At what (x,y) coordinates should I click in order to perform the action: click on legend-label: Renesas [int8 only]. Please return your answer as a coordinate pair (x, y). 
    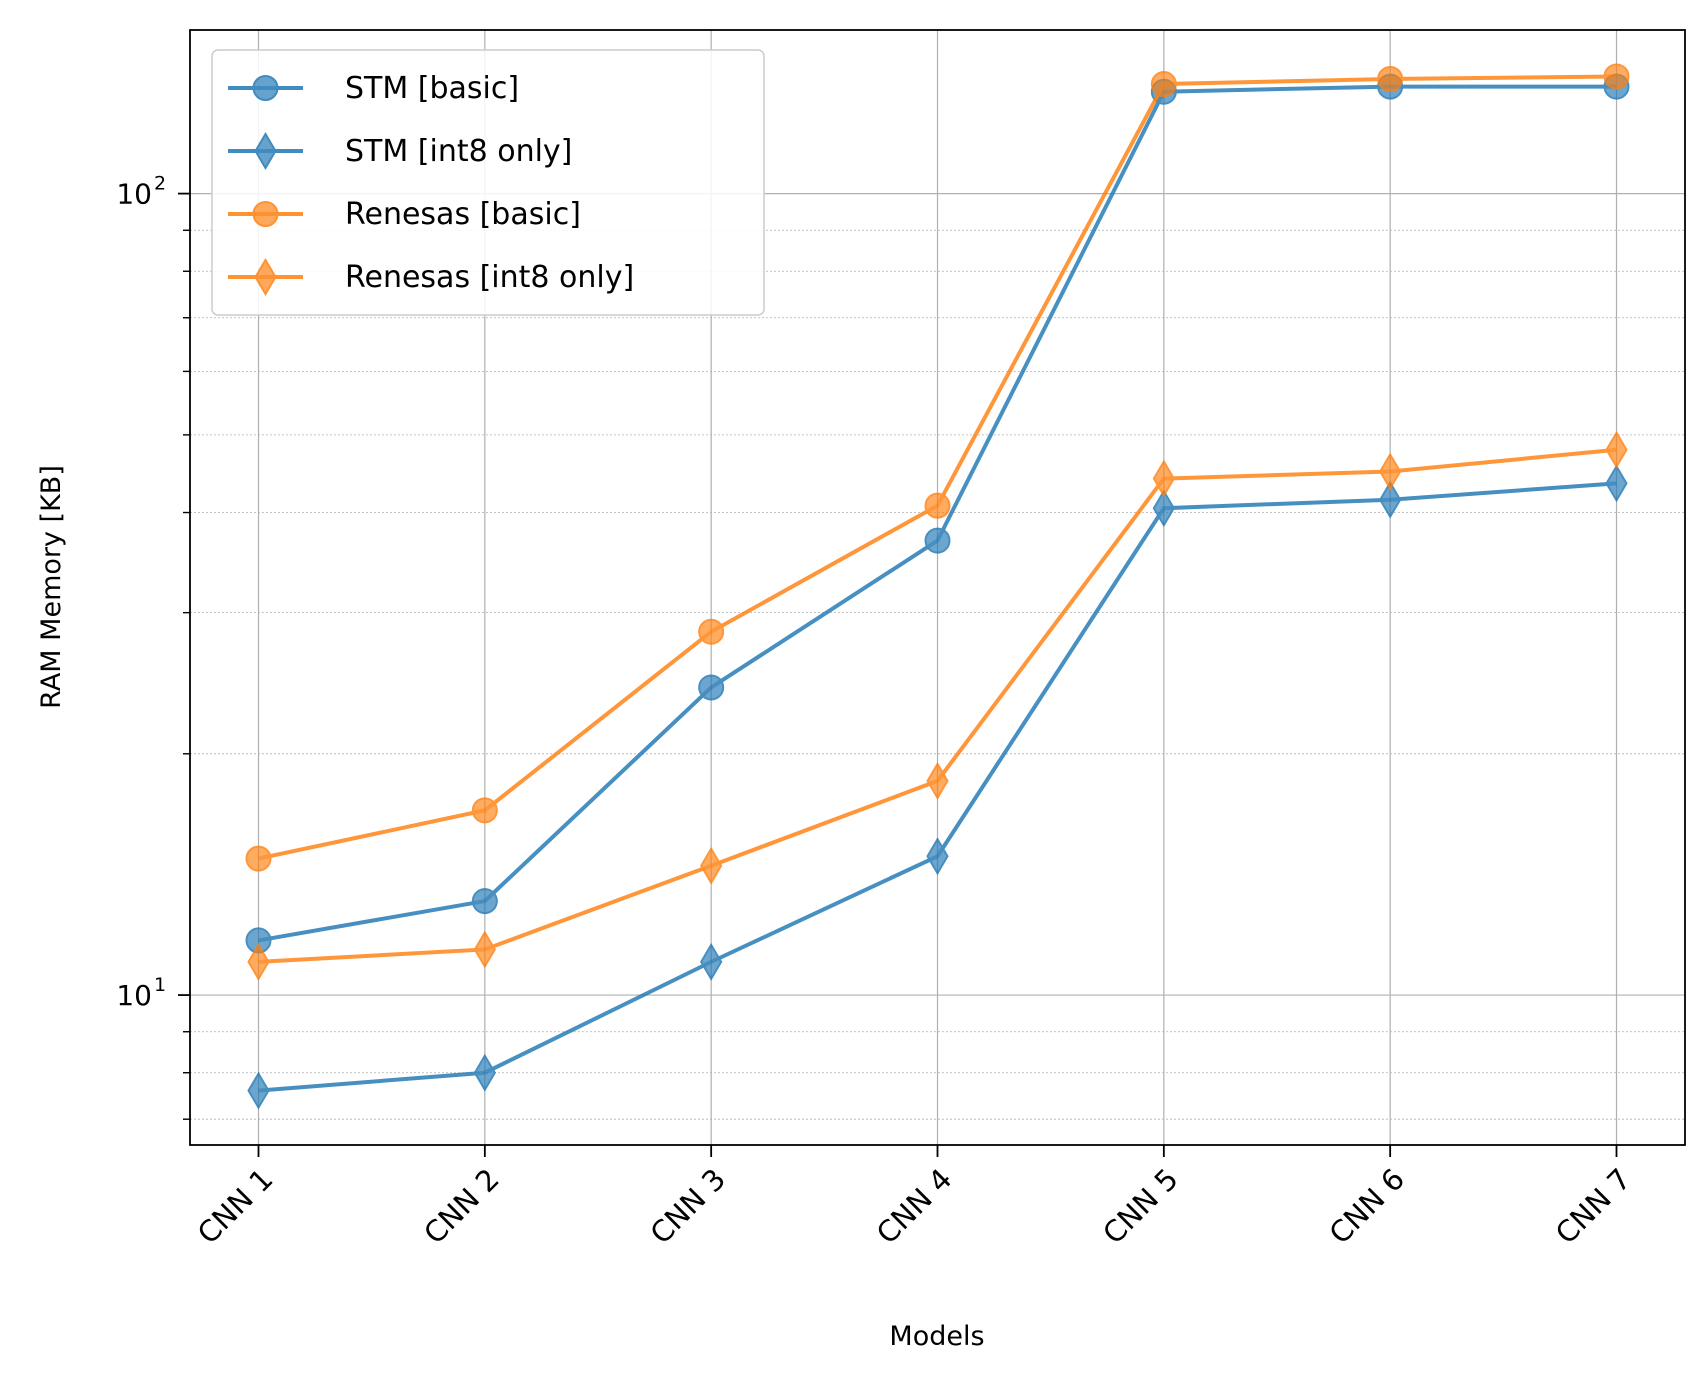
    Looking at the image, I should click on (489, 277).